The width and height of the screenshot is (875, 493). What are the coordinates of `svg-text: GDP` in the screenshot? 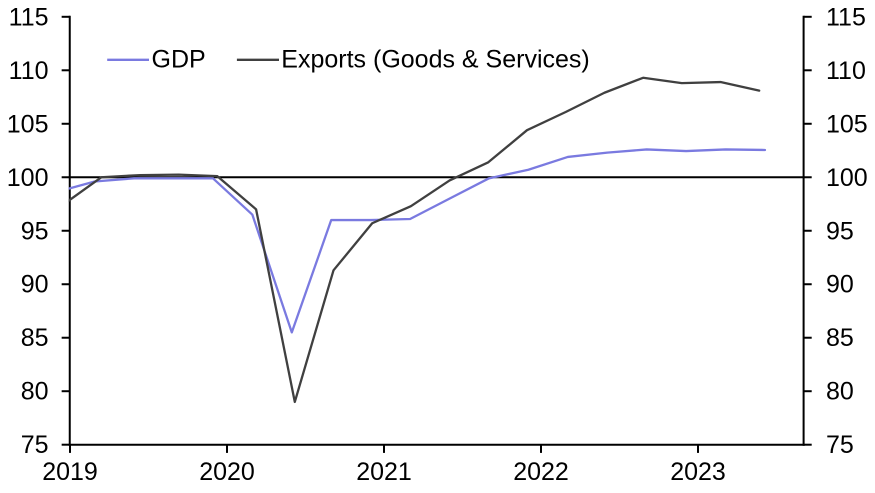 It's located at (179, 60).